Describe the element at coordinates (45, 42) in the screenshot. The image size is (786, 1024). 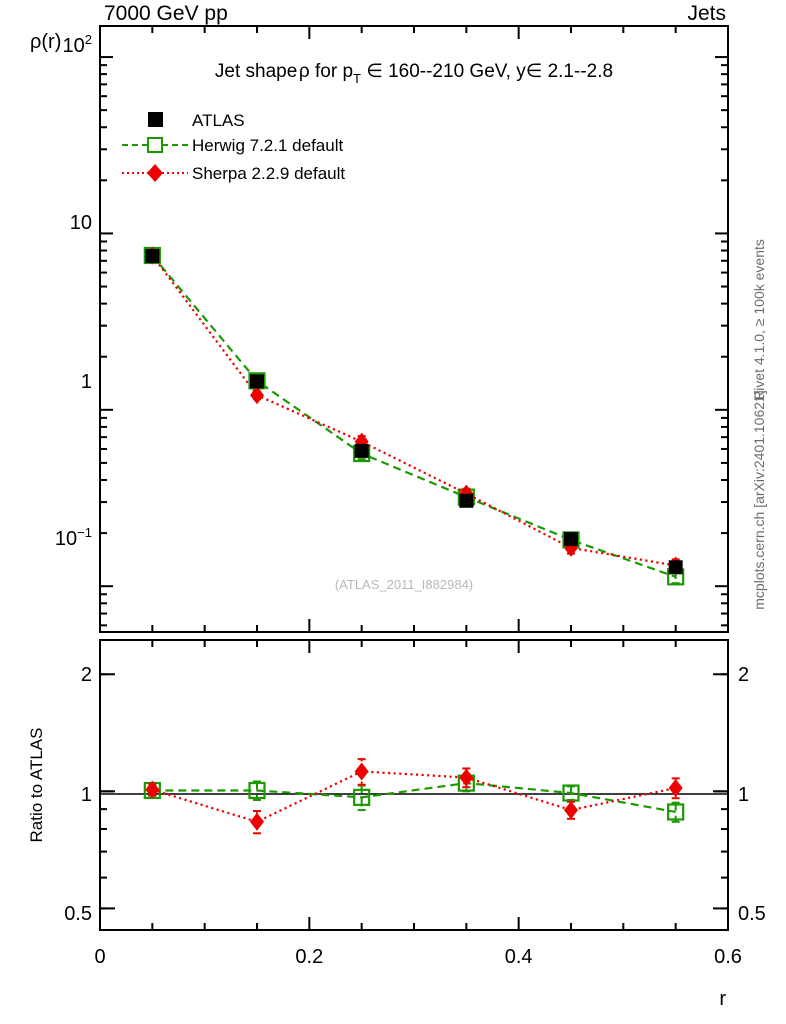
I see `y-axis-label-main: ρ(r)` at that location.